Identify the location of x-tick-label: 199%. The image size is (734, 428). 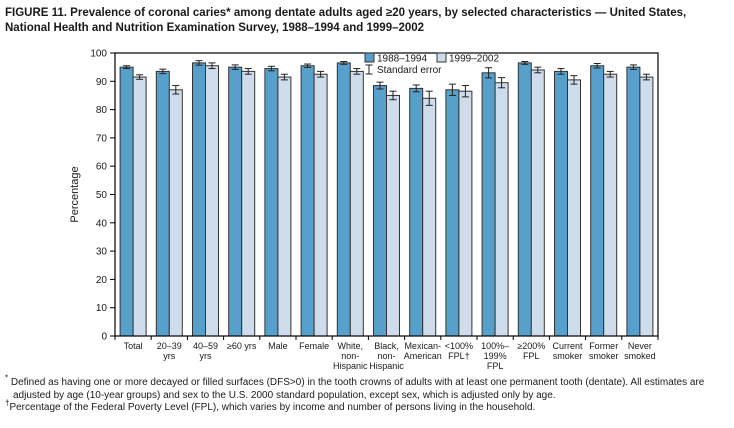
(495, 356).